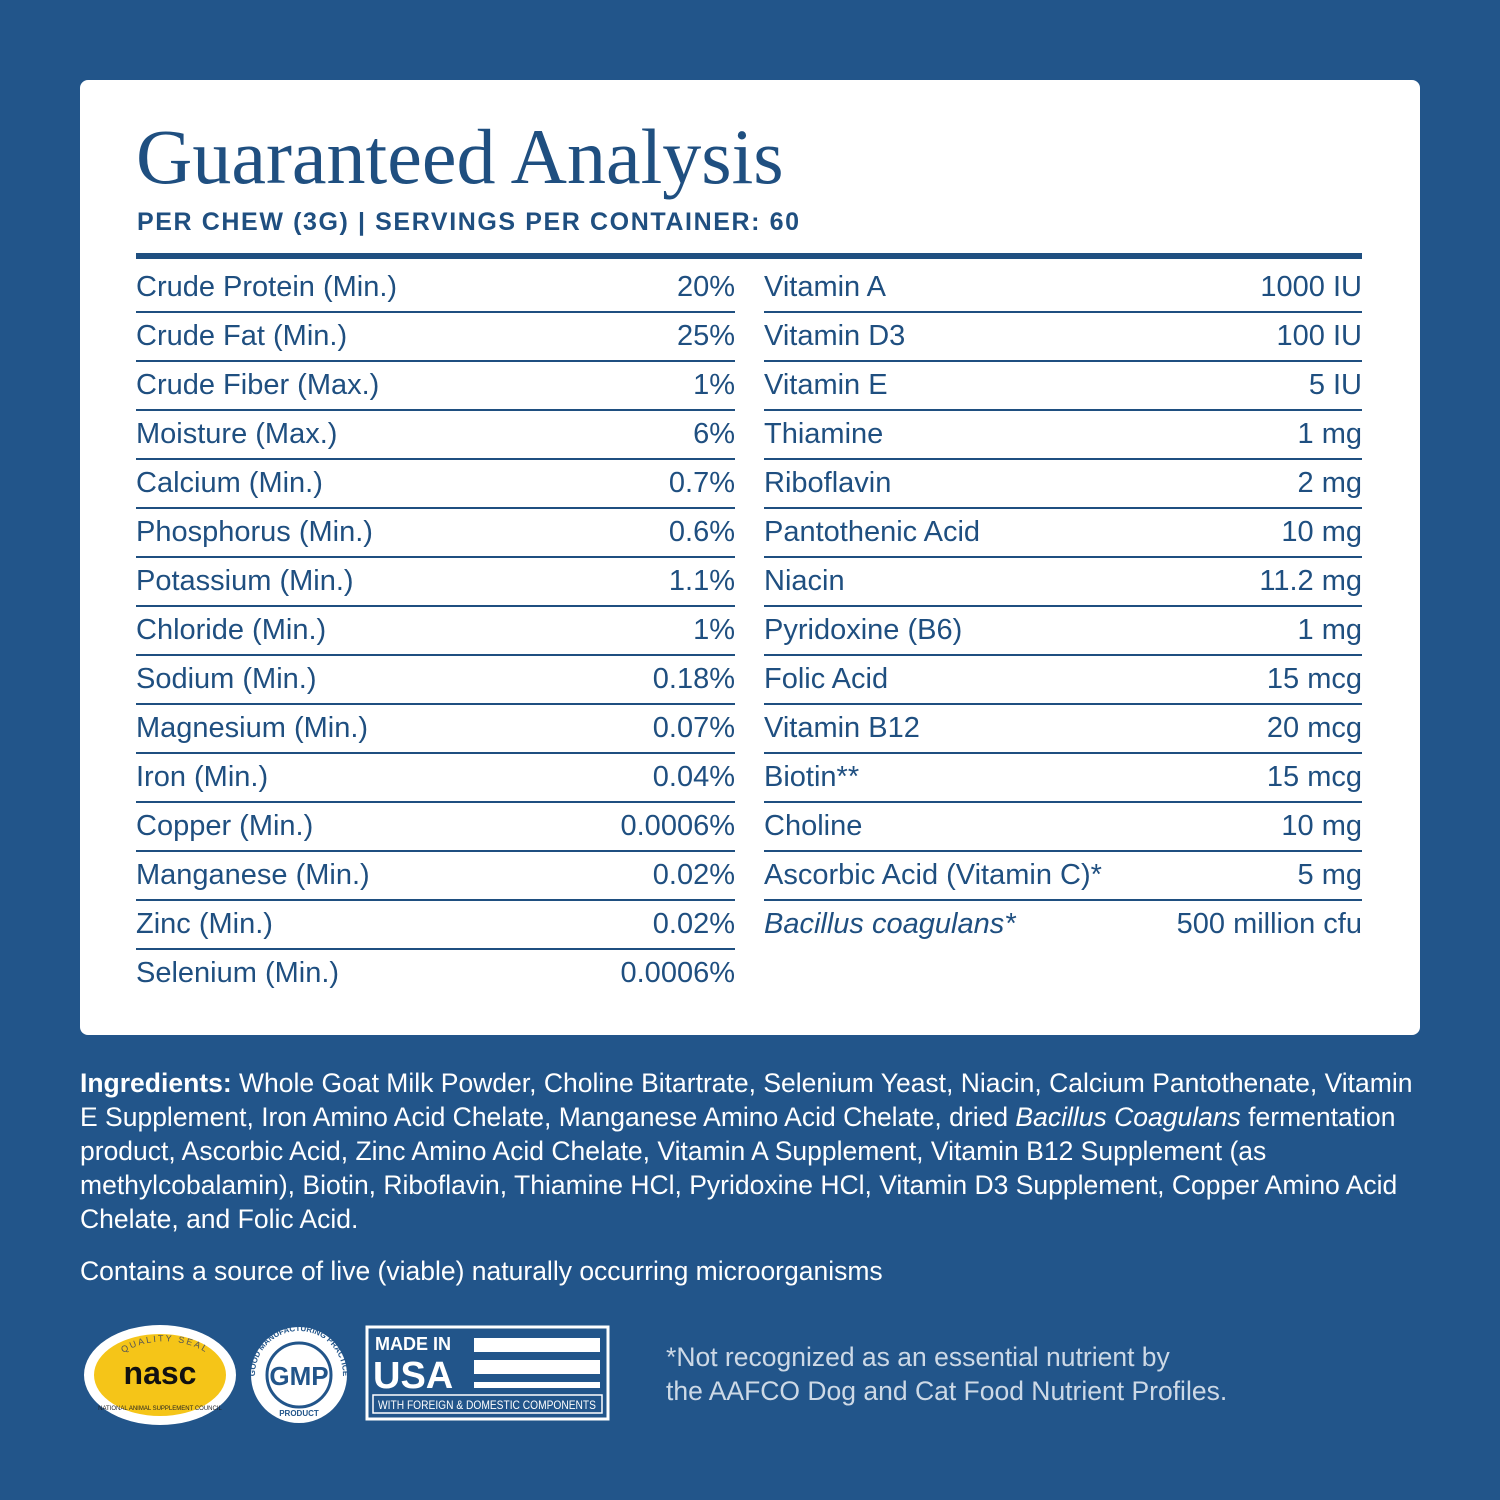  What do you see at coordinates (1269, 924) in the screenshot?
I see `nutrient-value: 500 million cfu` at bounding box center [1269, 924].